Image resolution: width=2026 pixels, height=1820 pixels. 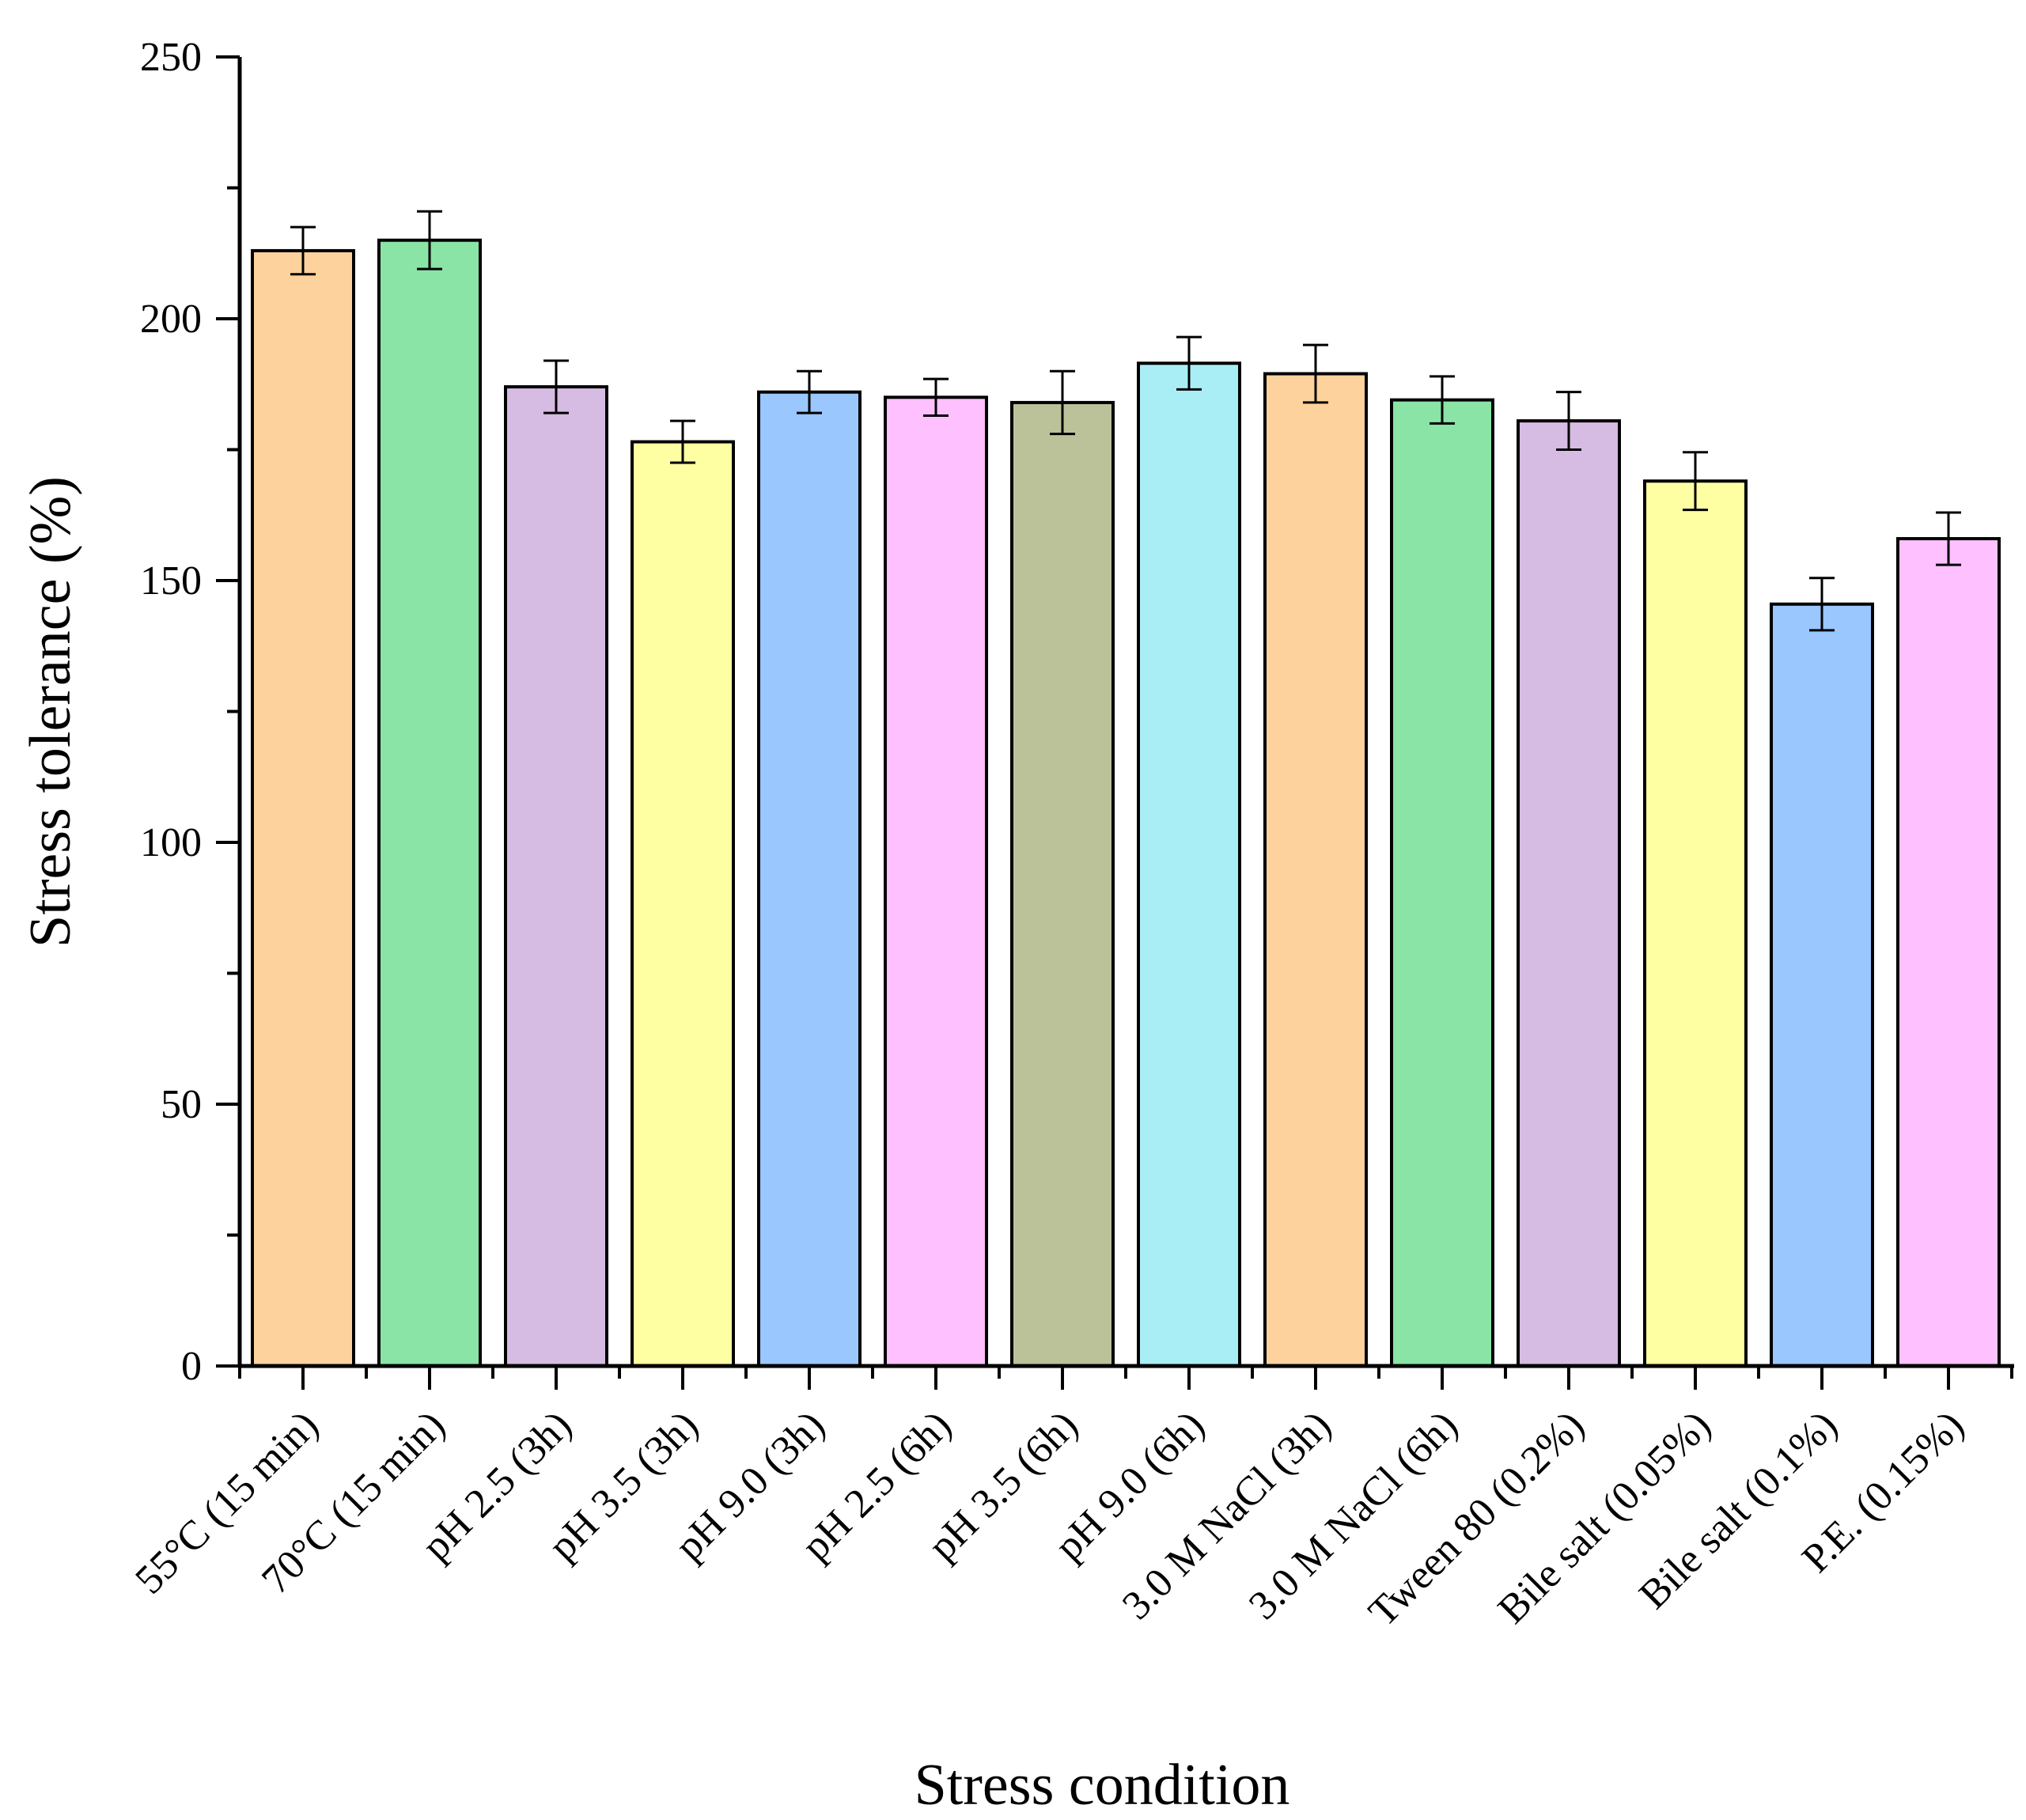 What do you see at coordinates (1102, 1785) in the screenshot?
I see `x-axis-title: Stress condition` at bounding box center [1102, 1785].